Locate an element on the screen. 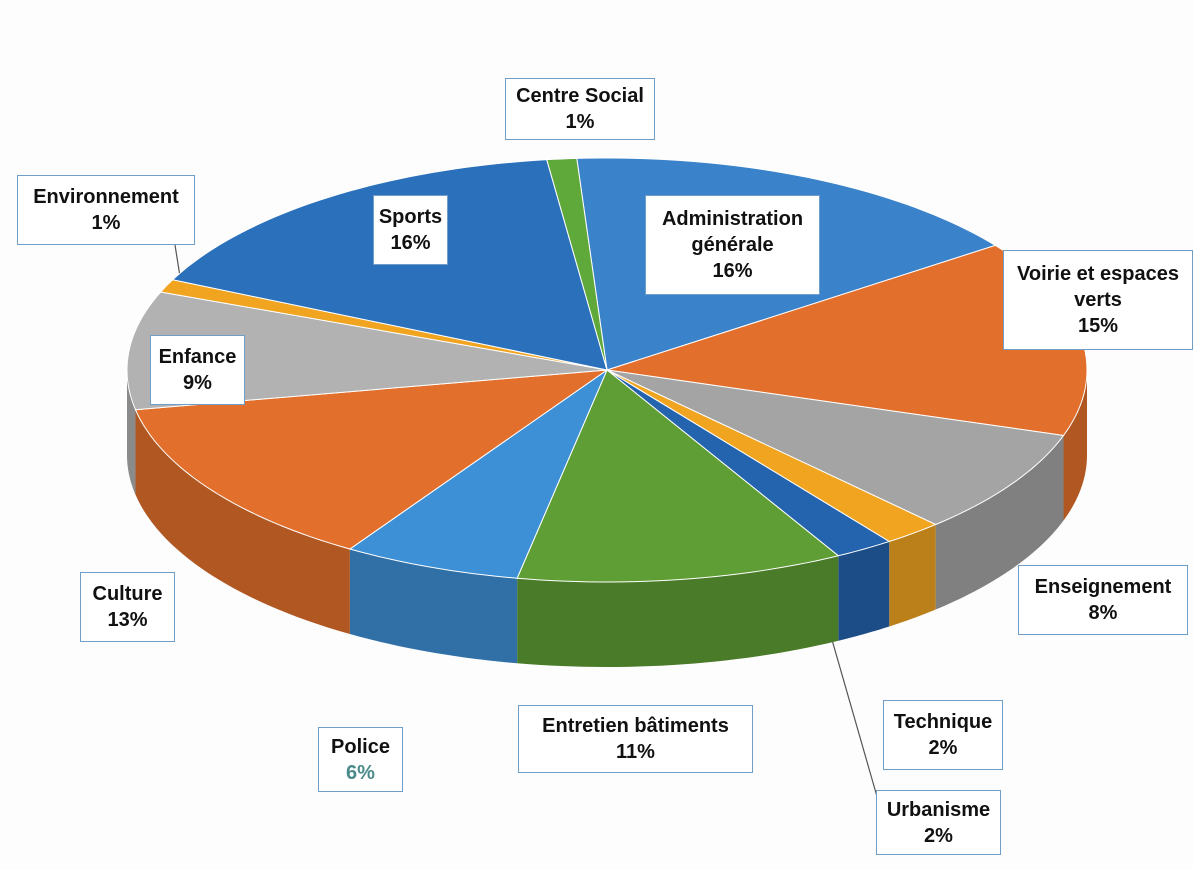 This screenshot has width=1193, height=870. data-label: Voirie et espaces verts 15% is located at coordinates (1098, 300).